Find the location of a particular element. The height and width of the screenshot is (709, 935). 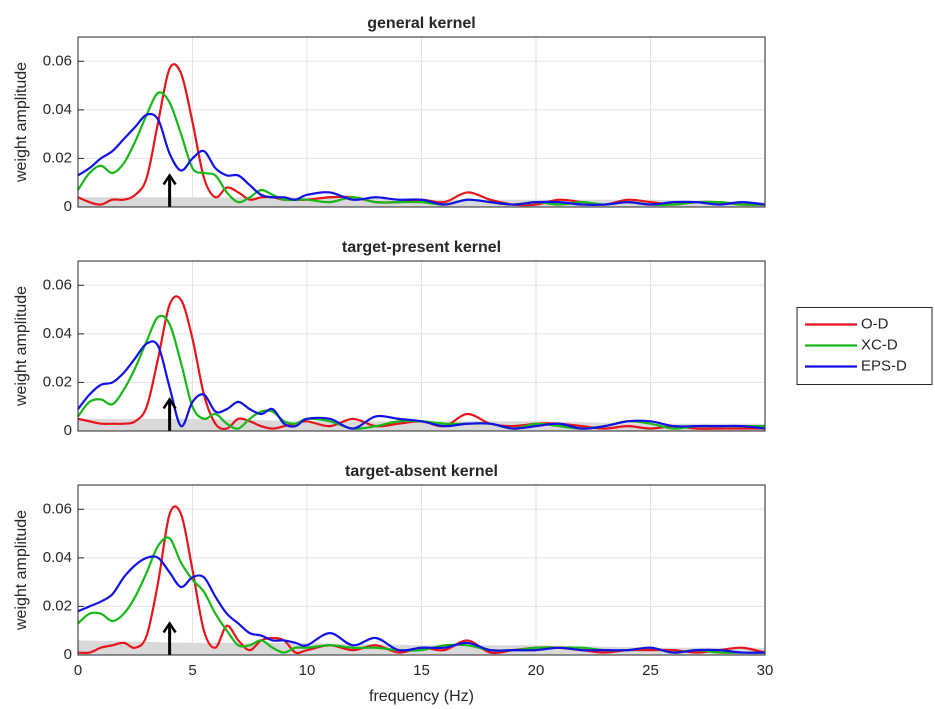

legend-label: O-D is located at coordinates (875, 323).